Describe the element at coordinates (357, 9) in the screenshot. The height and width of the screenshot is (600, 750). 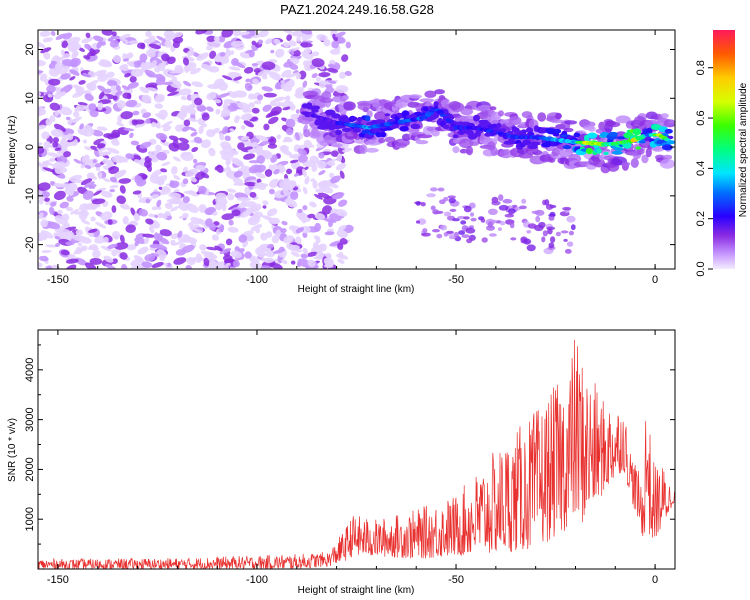
I see `figure-title: PAZ1.2024.249.16.58.G28` at that location.